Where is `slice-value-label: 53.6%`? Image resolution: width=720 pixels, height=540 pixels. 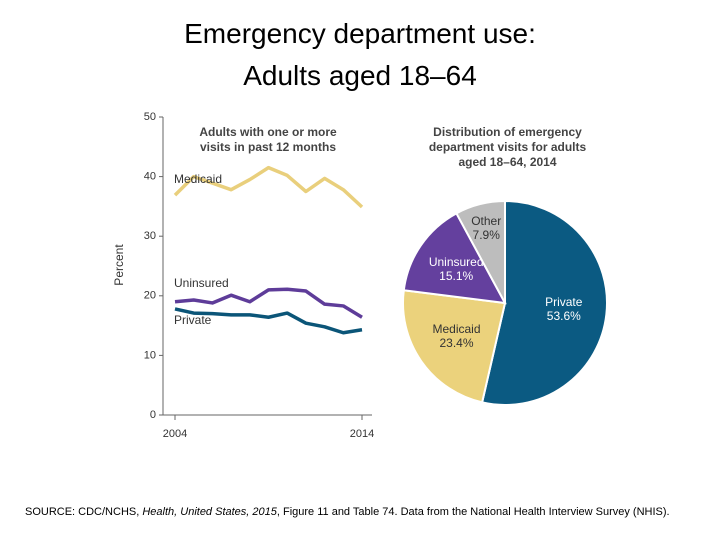 slice-value-label: 53.6% is located at coordinates (564, 316).